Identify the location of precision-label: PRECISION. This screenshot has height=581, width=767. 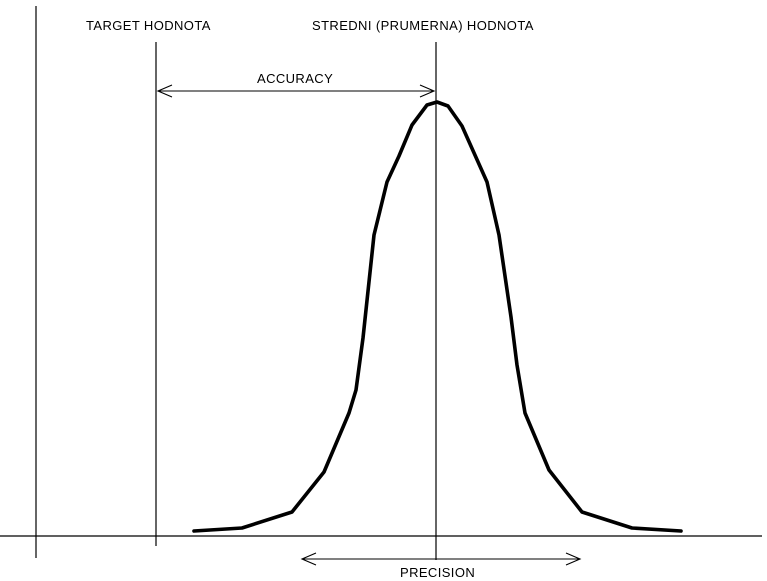
(437, 572).